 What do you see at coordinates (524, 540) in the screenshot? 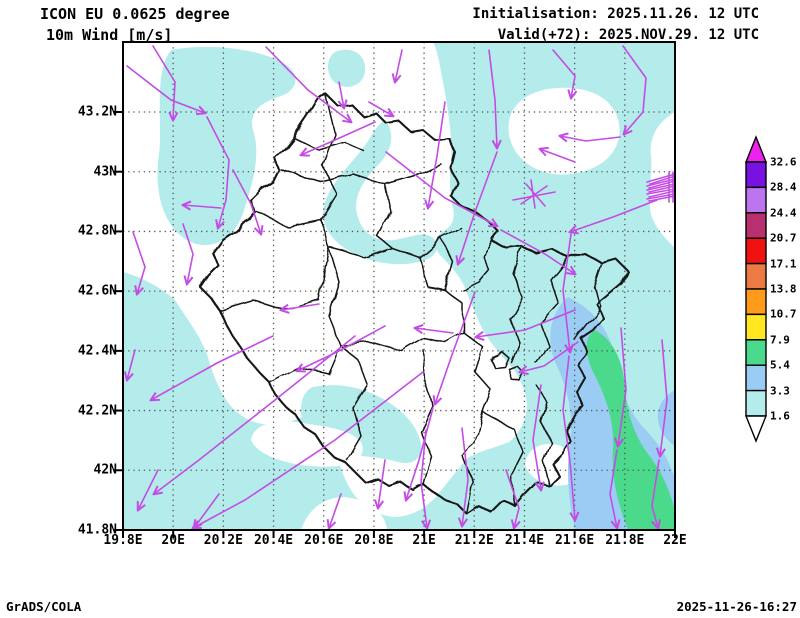
I see `x-tick-label: 21.4E` at bounding box center [524, 540].